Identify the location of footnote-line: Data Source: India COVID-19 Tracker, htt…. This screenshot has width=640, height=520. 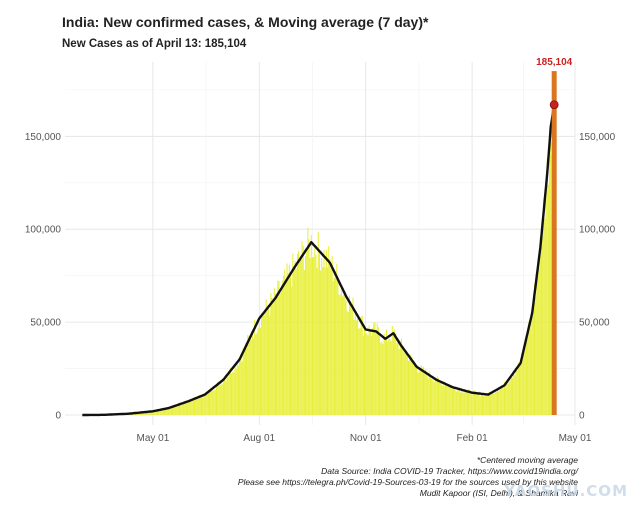
(449, 471).